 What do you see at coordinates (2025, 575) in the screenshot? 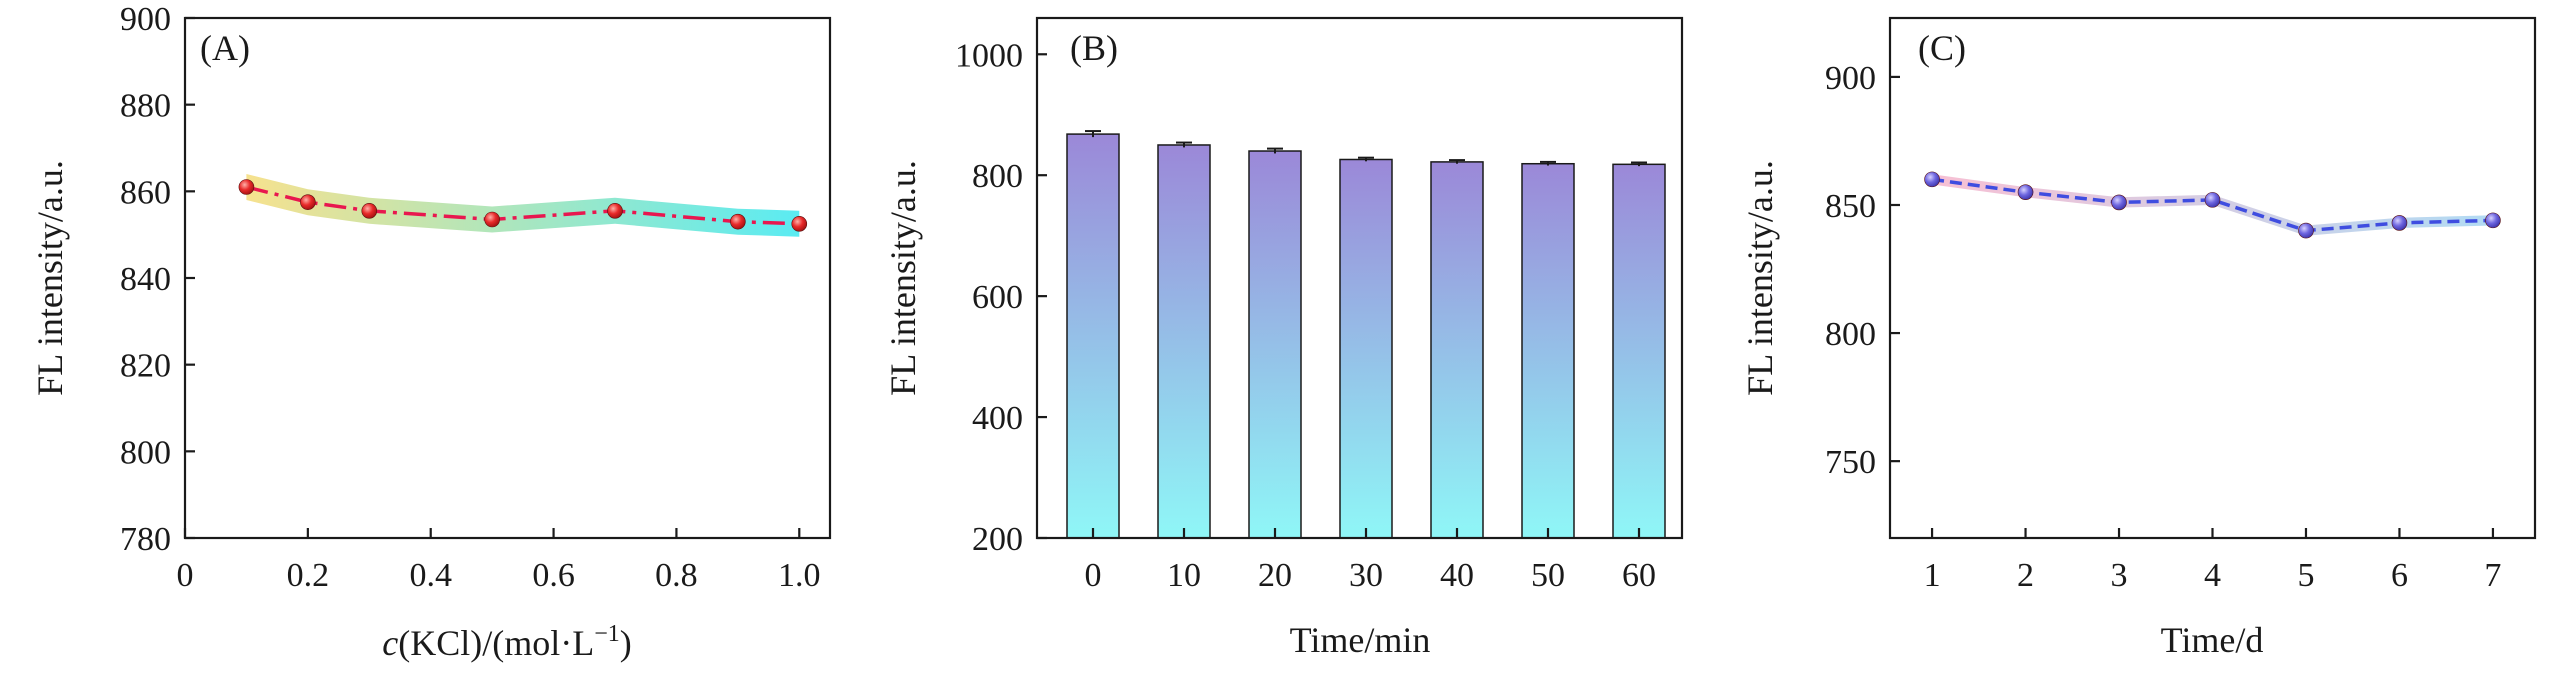
I see `x-tick-label: 2` at bounding box center [2025, 575].